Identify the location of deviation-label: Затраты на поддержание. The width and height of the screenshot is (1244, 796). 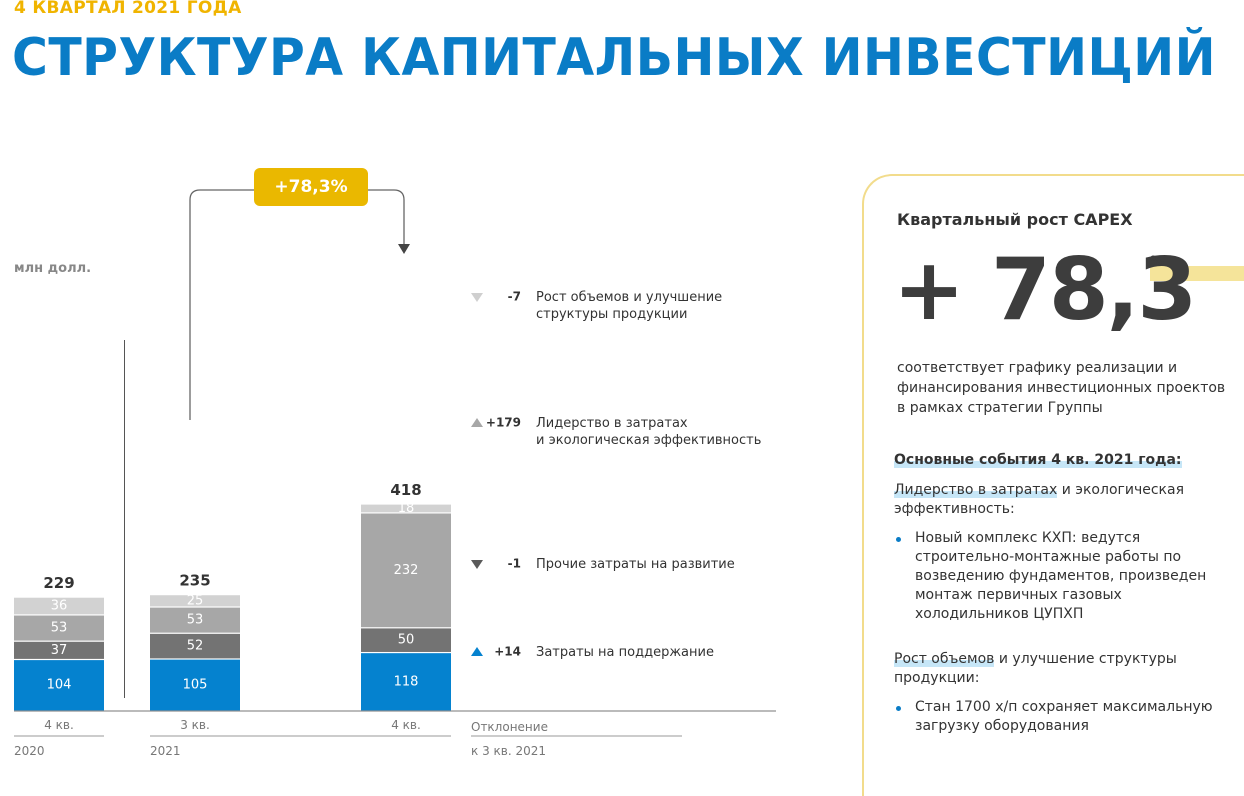
(625, 652).